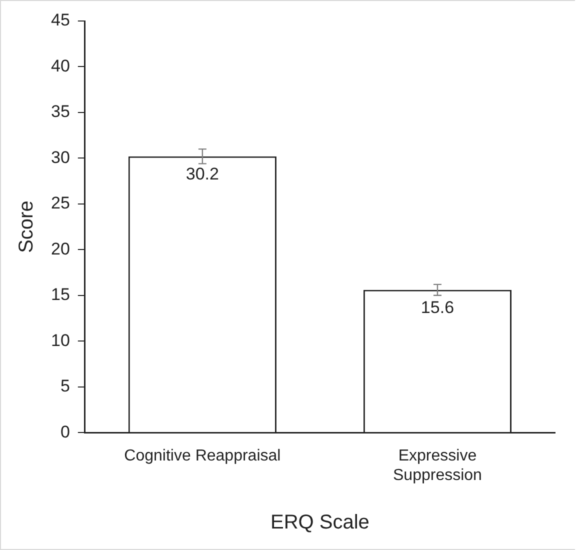  I want to click on y-tick-label: 35, so click(60, 112).